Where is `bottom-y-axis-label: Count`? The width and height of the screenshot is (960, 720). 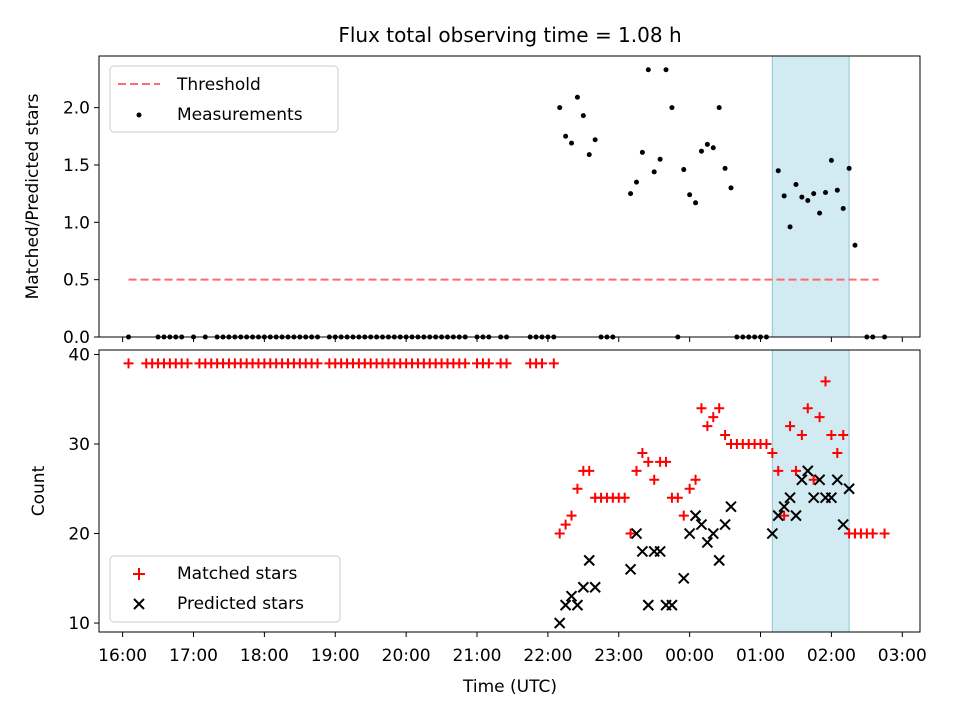 bottom-y-axis-label: Count is located at coordinates (39, 490).